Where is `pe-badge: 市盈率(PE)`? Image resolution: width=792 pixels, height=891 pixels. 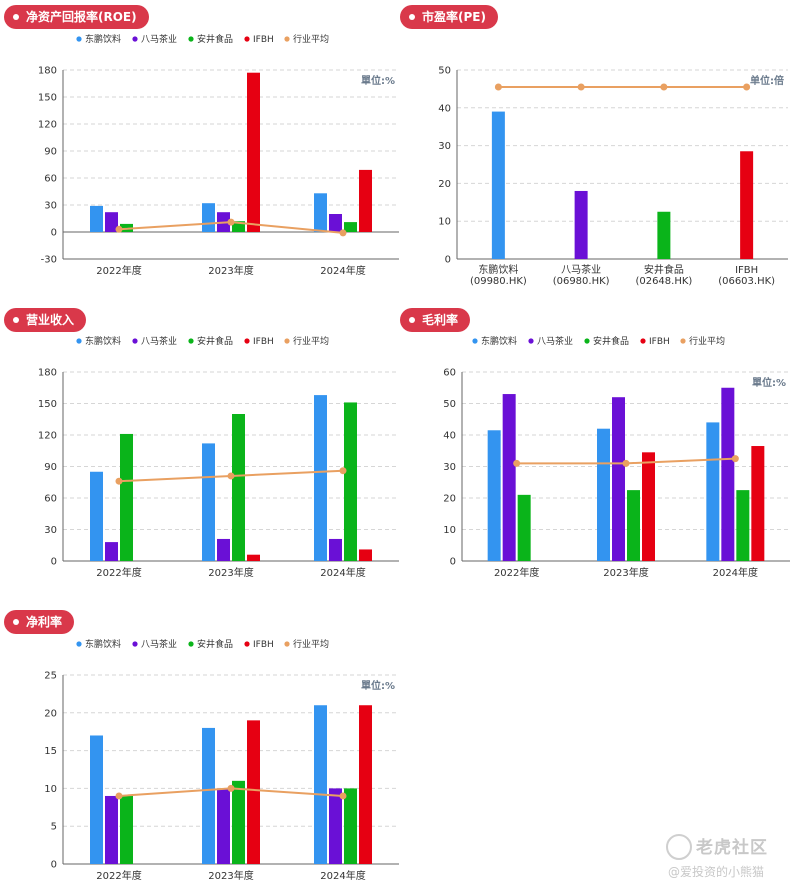 pe-badge: 市盈率(PE) is located at coordinates (449, 17).